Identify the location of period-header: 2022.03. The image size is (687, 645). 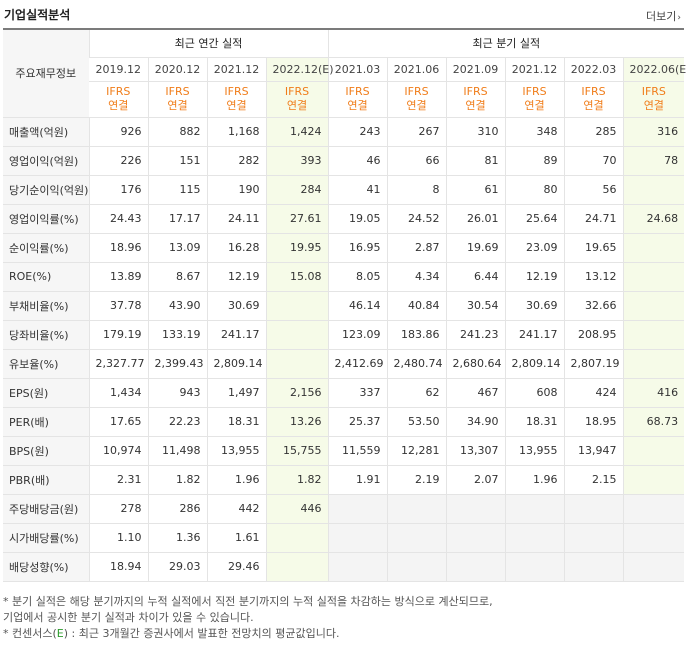
(593, 69).